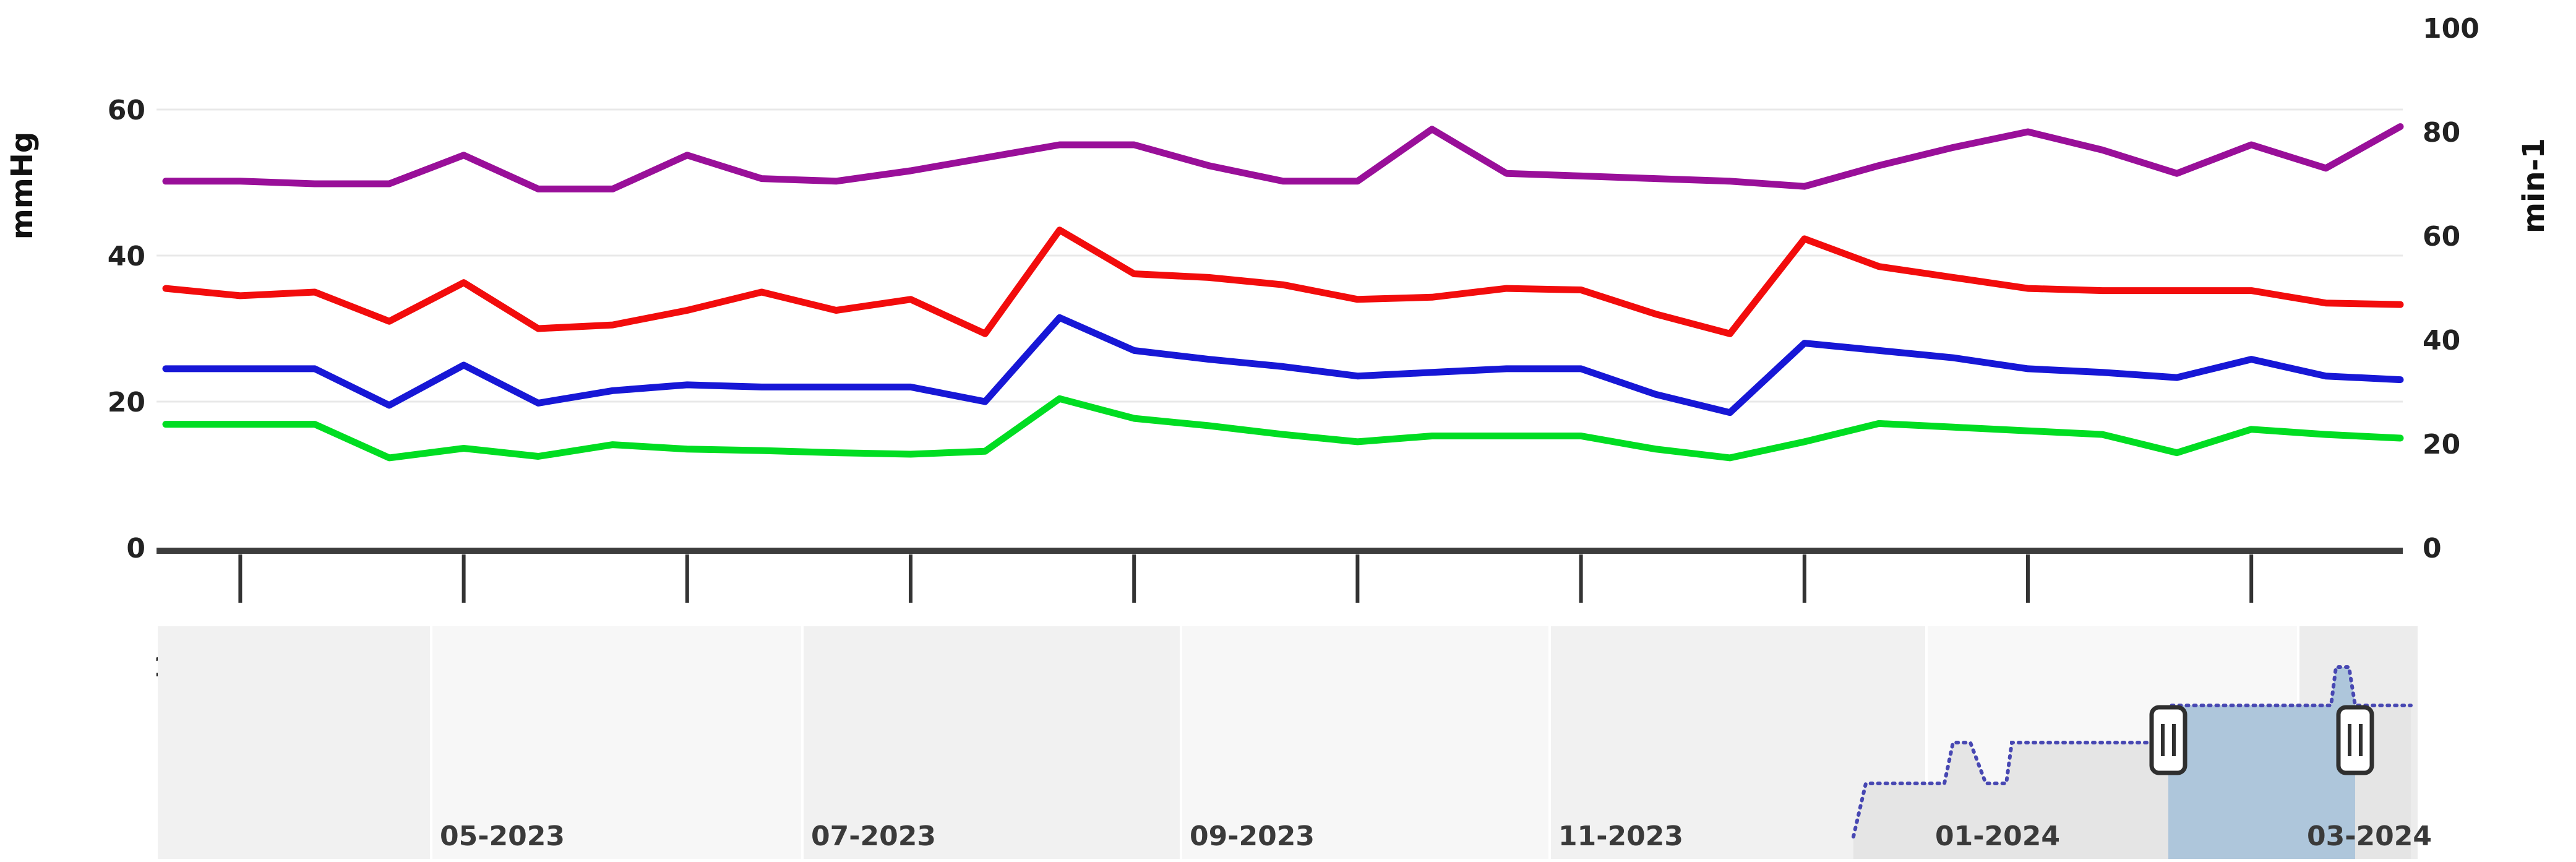 The width and height of the screenshot is (2576, 862). What do you see at coordinates (126, 402) in the screenshot?
I see `left-axis-value: 20` at bounding box center [126, 402].